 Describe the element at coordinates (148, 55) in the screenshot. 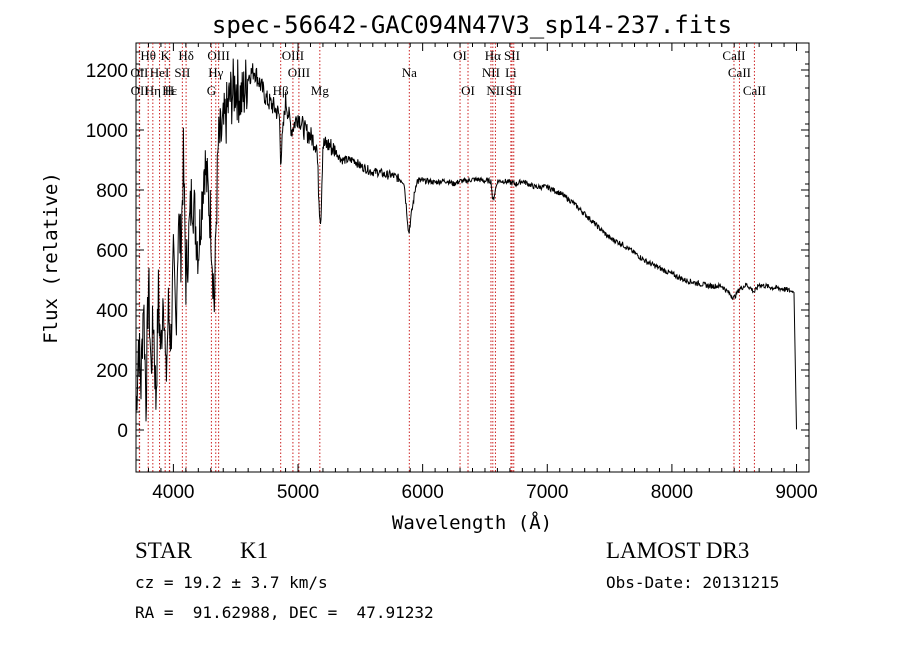

I see `spectral-line-label: Hθ` at that location.